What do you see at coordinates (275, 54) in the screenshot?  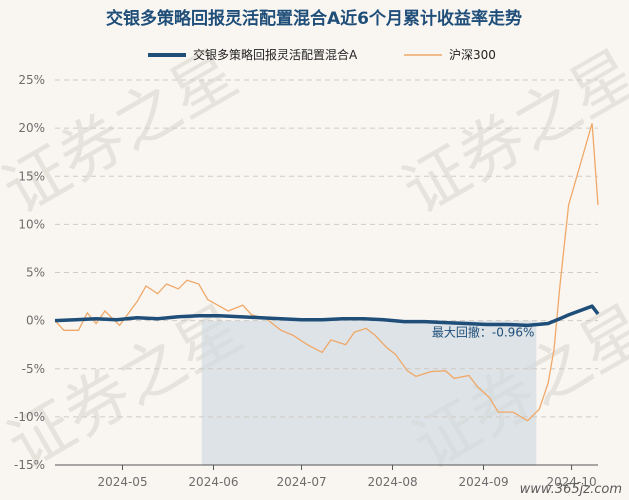 I see `legend-label-fund: 交银多策略回报灵活配置混合A` at bounding box center [275, 54].